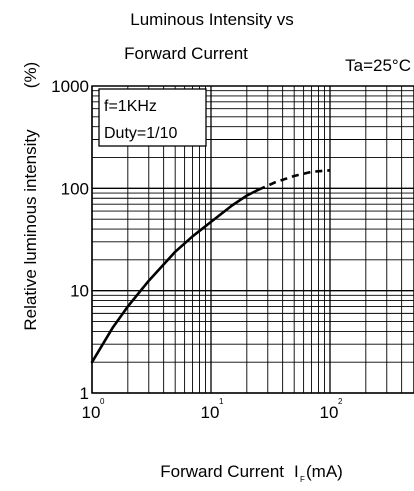 This screenshot has width=414, height=491. Describe the element at coordinates (30, 75) in the screenshot. I see `y-axis-unit: (%)` at that location.